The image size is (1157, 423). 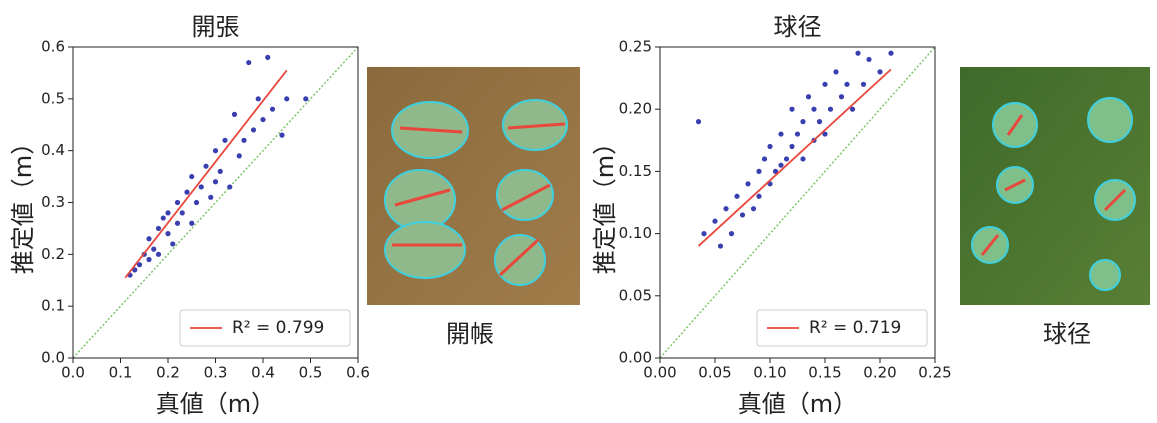 I want to click on x-tick-label: 0.20, so click(x=879, y=373).